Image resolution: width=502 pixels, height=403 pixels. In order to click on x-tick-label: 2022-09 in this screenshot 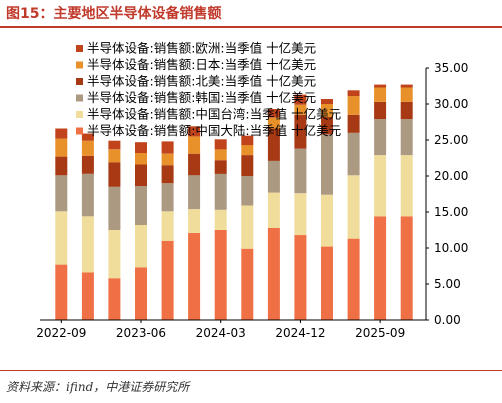, I will do `click(61, 333)`.